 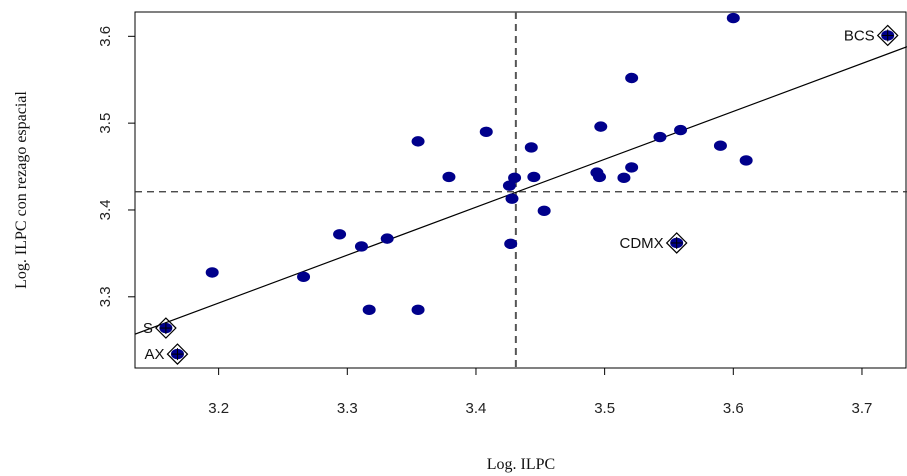 I want to click on x-tick-label: 3.2, so click(x=218, y=408).